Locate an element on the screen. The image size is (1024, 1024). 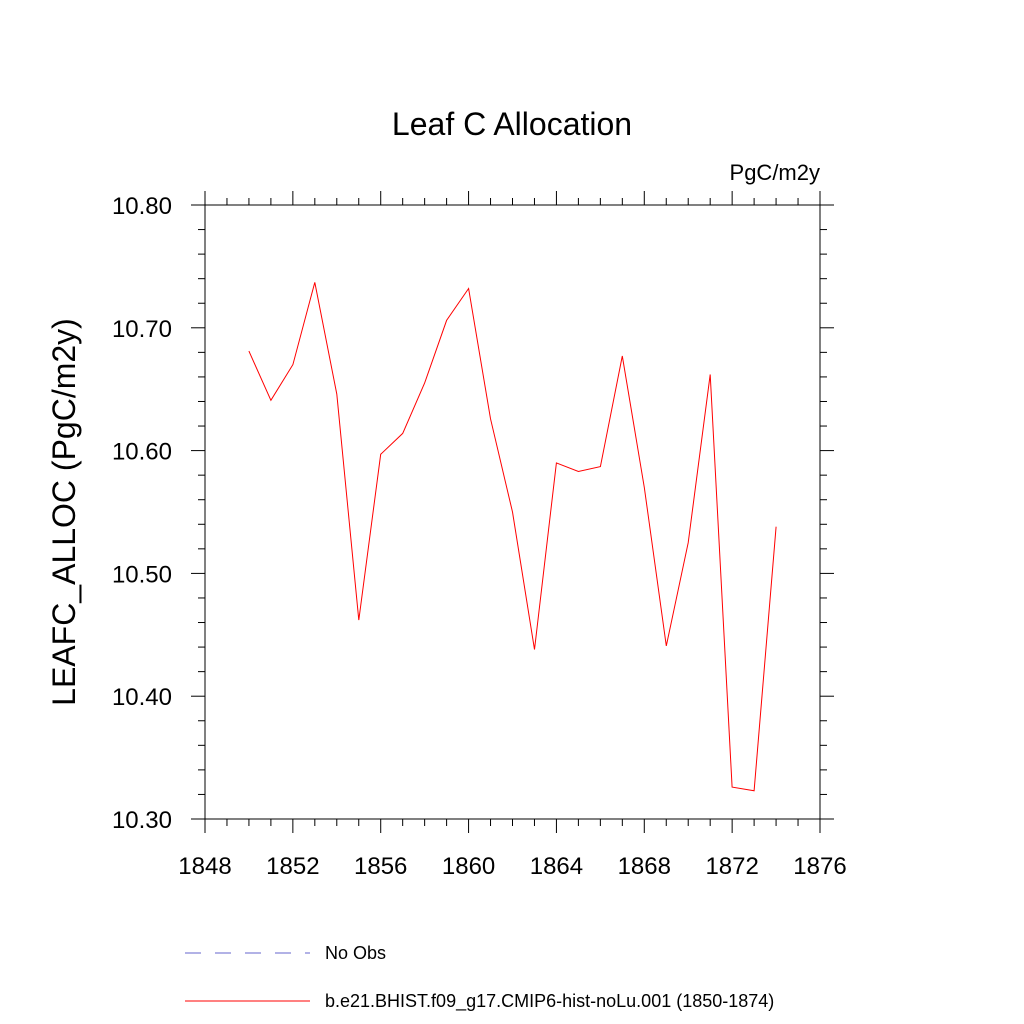
x-tick-label: 1868 is located at coordinates (644, 866).